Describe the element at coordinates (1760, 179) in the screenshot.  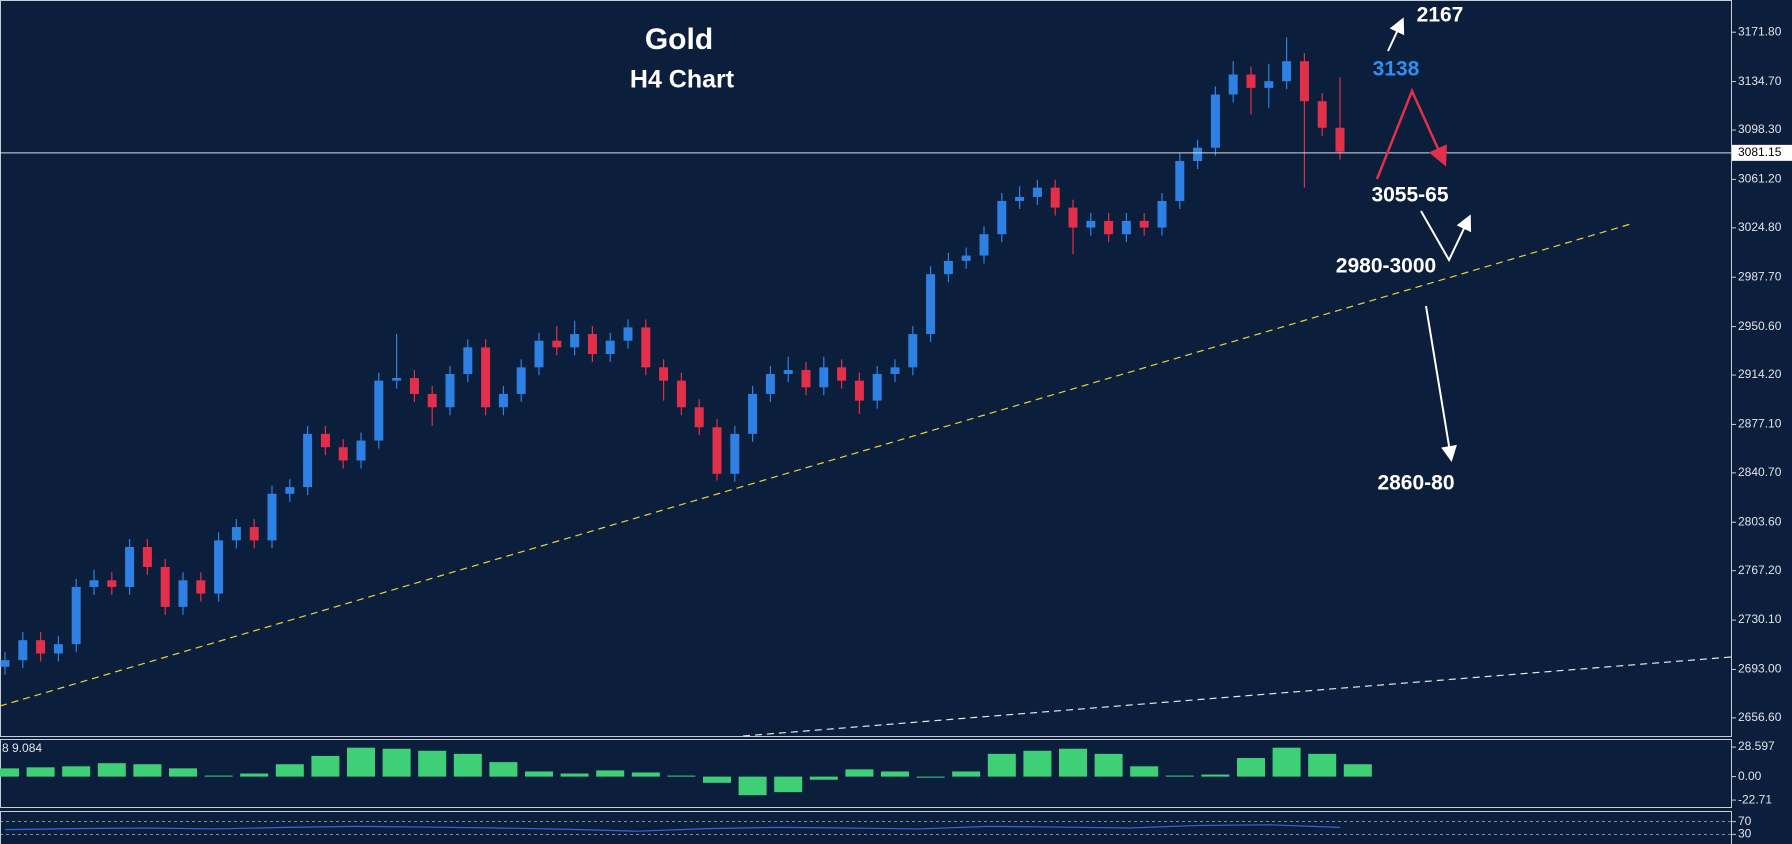
I see `y-tick-label: 3061.20` at that location.